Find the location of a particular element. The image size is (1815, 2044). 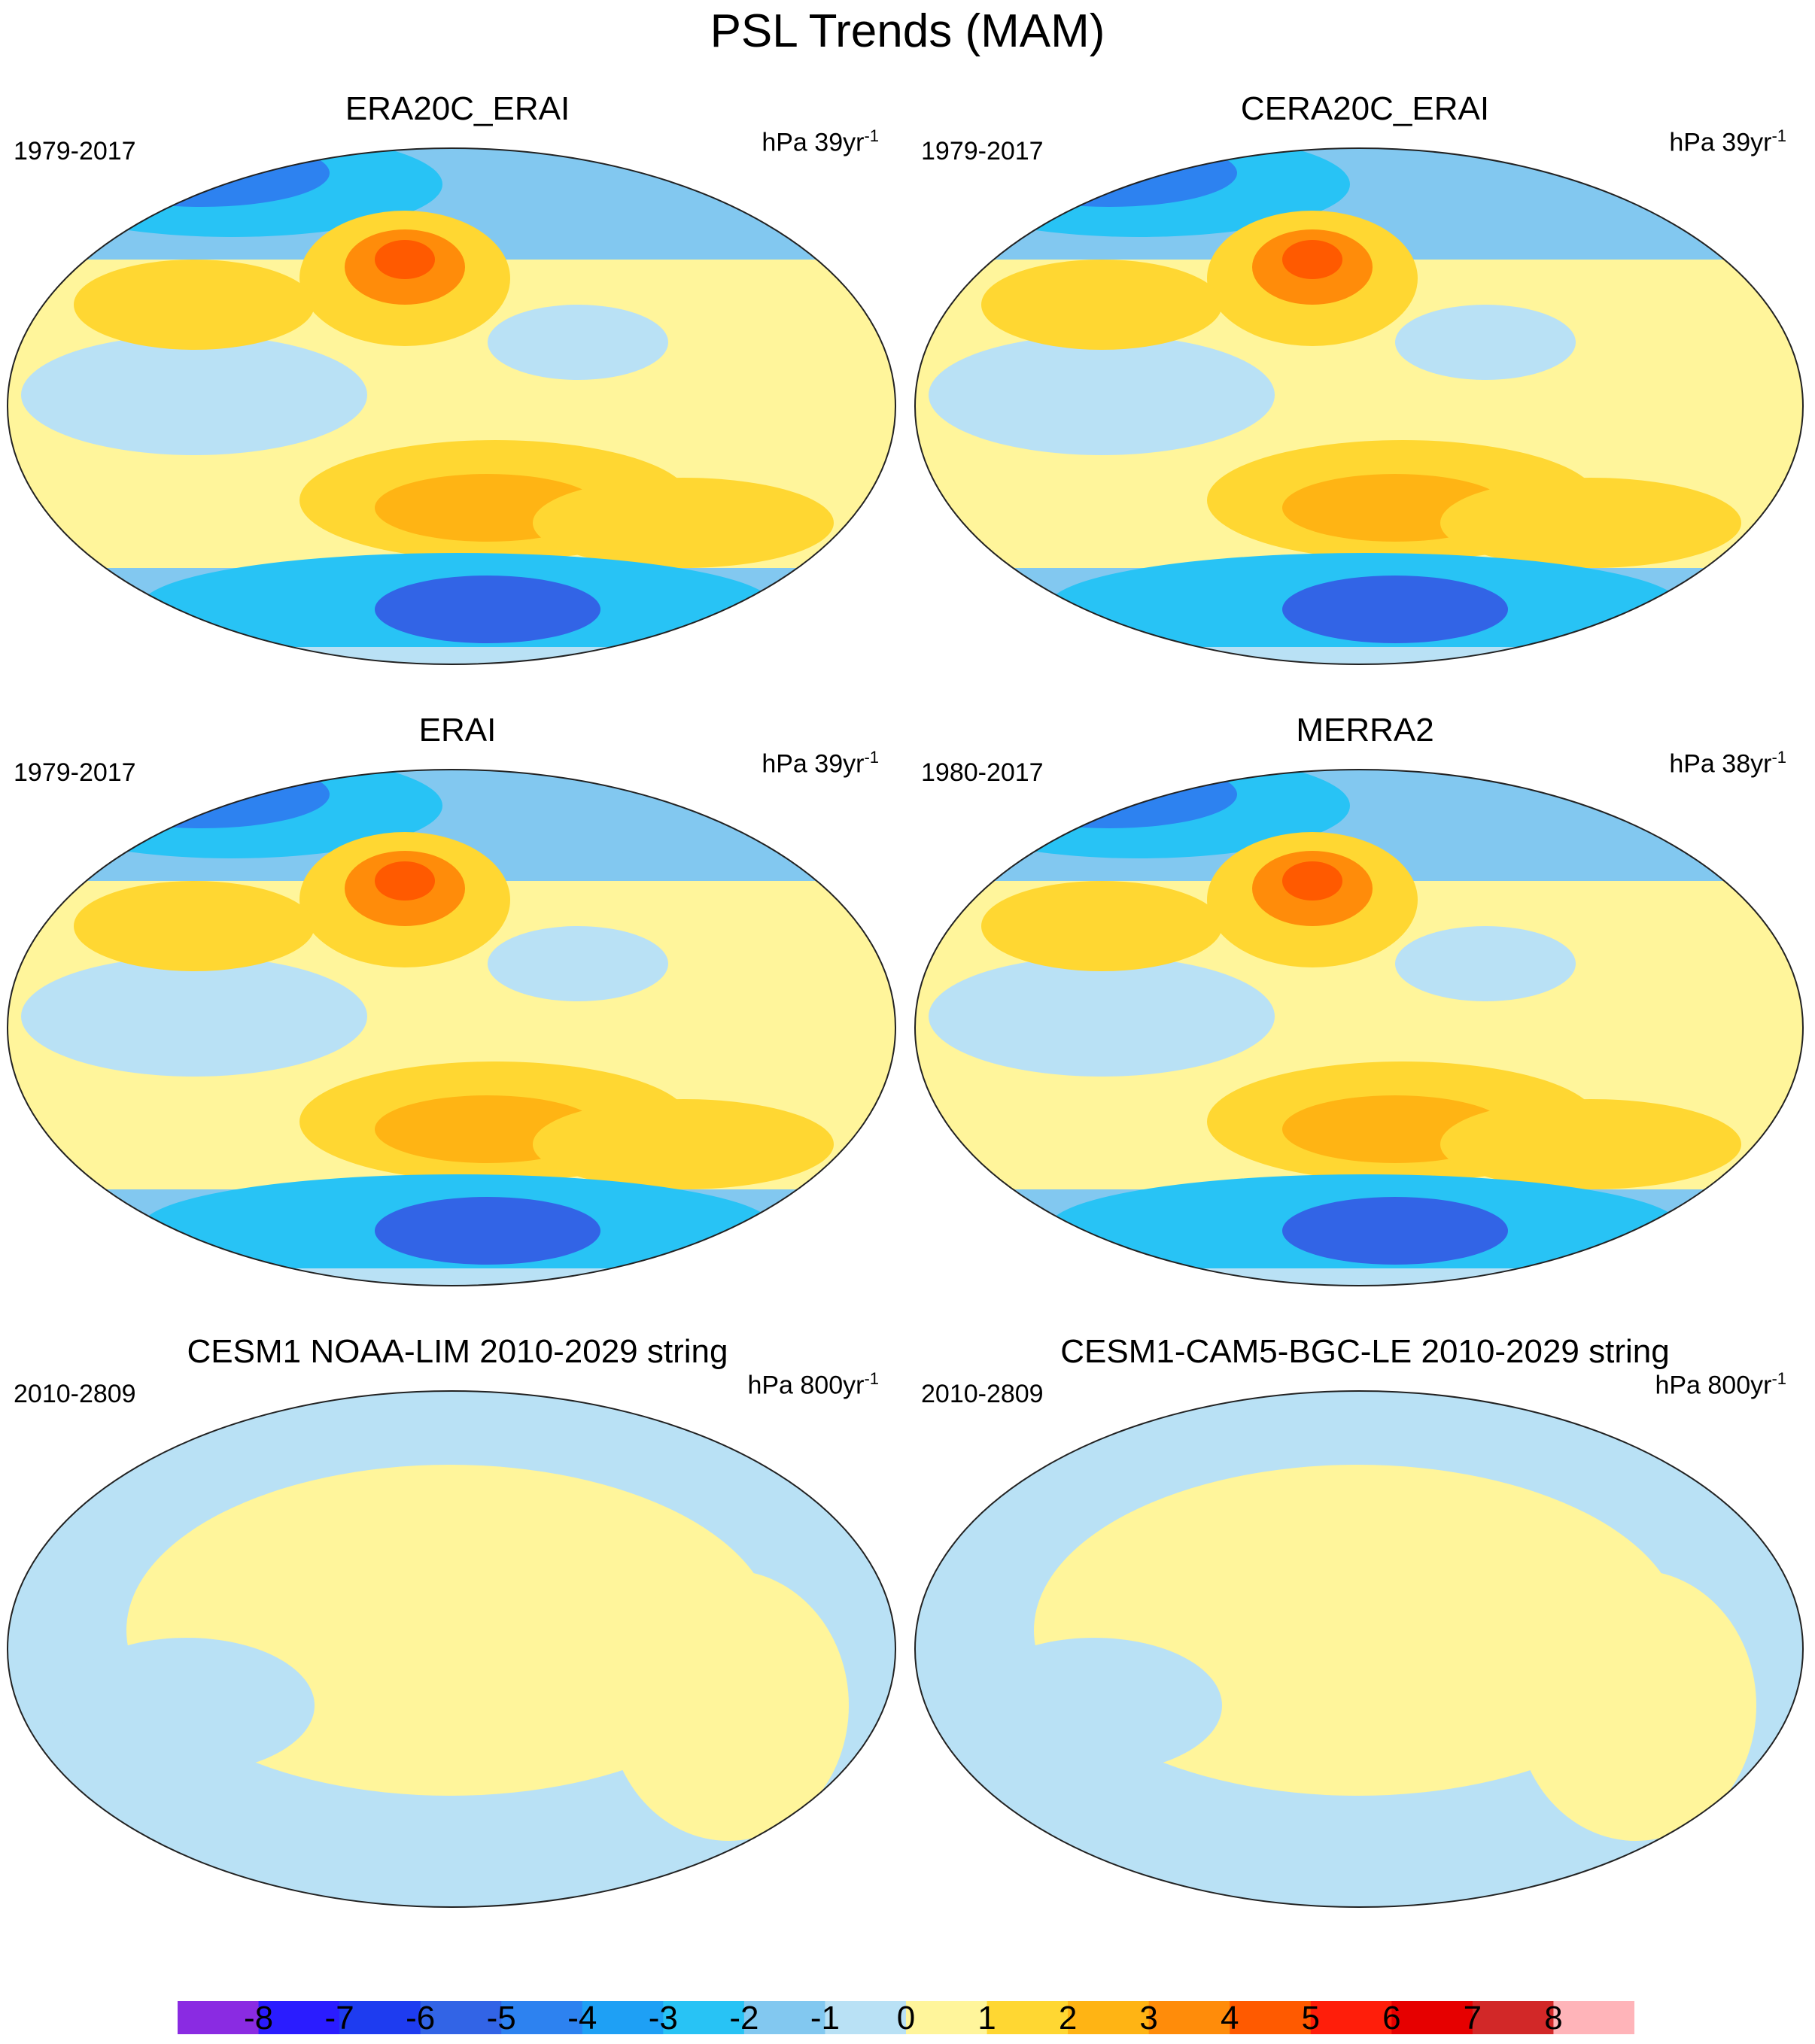

colorbar-tick-label: 5 is located at coordinates (1311, 2018).